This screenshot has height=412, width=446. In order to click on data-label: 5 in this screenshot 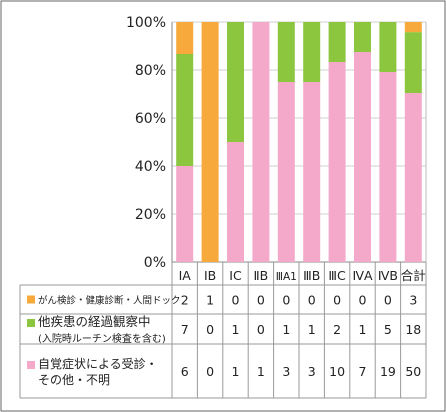, I will do `click(388, 329)`.